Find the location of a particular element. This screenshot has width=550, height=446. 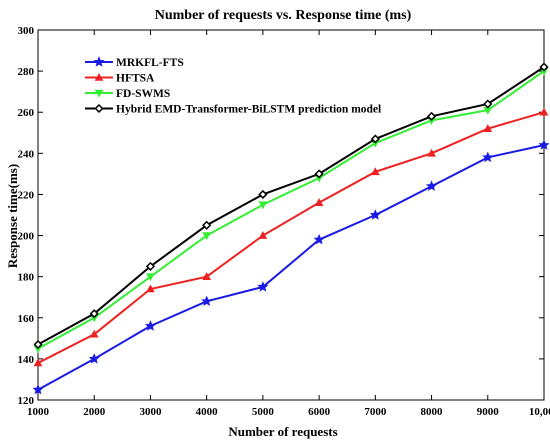

x-tick-label: 2000 is located at coordinates (94, 412).